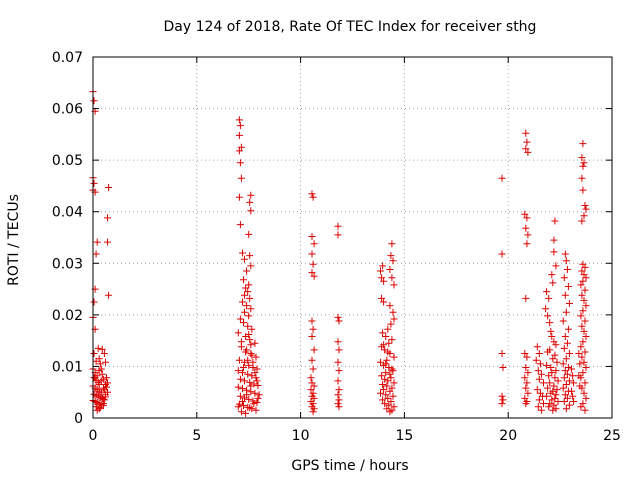 This screenshot has height=480, width=640. What do you see at coordinates (301, 436) in the screenshot?
I see `x-tick-label: 10` at bounding box center [301, 436].